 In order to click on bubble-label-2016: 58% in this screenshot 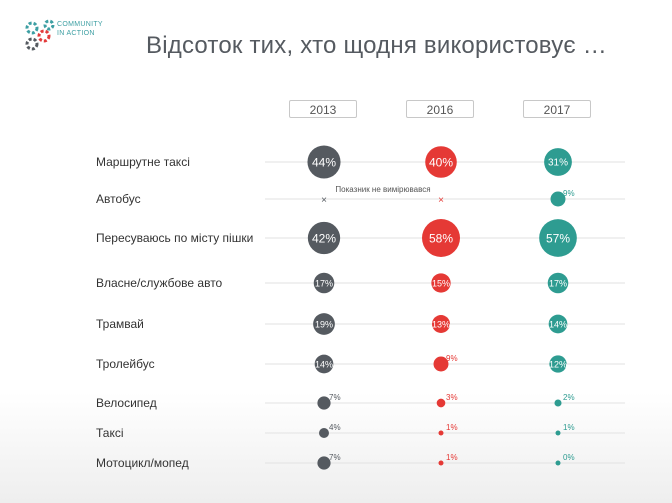, I will do `click(441, 239)`.